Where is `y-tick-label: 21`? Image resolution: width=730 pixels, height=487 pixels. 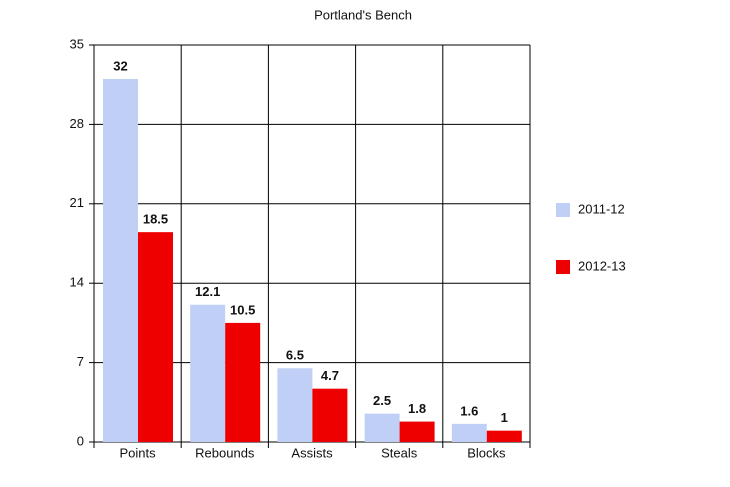 y-tick-label: 21 is located at coordinates (77, 202).